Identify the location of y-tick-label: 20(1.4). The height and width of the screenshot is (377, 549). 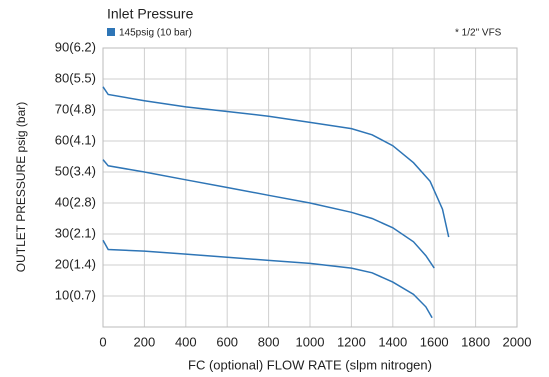
(75, 263).